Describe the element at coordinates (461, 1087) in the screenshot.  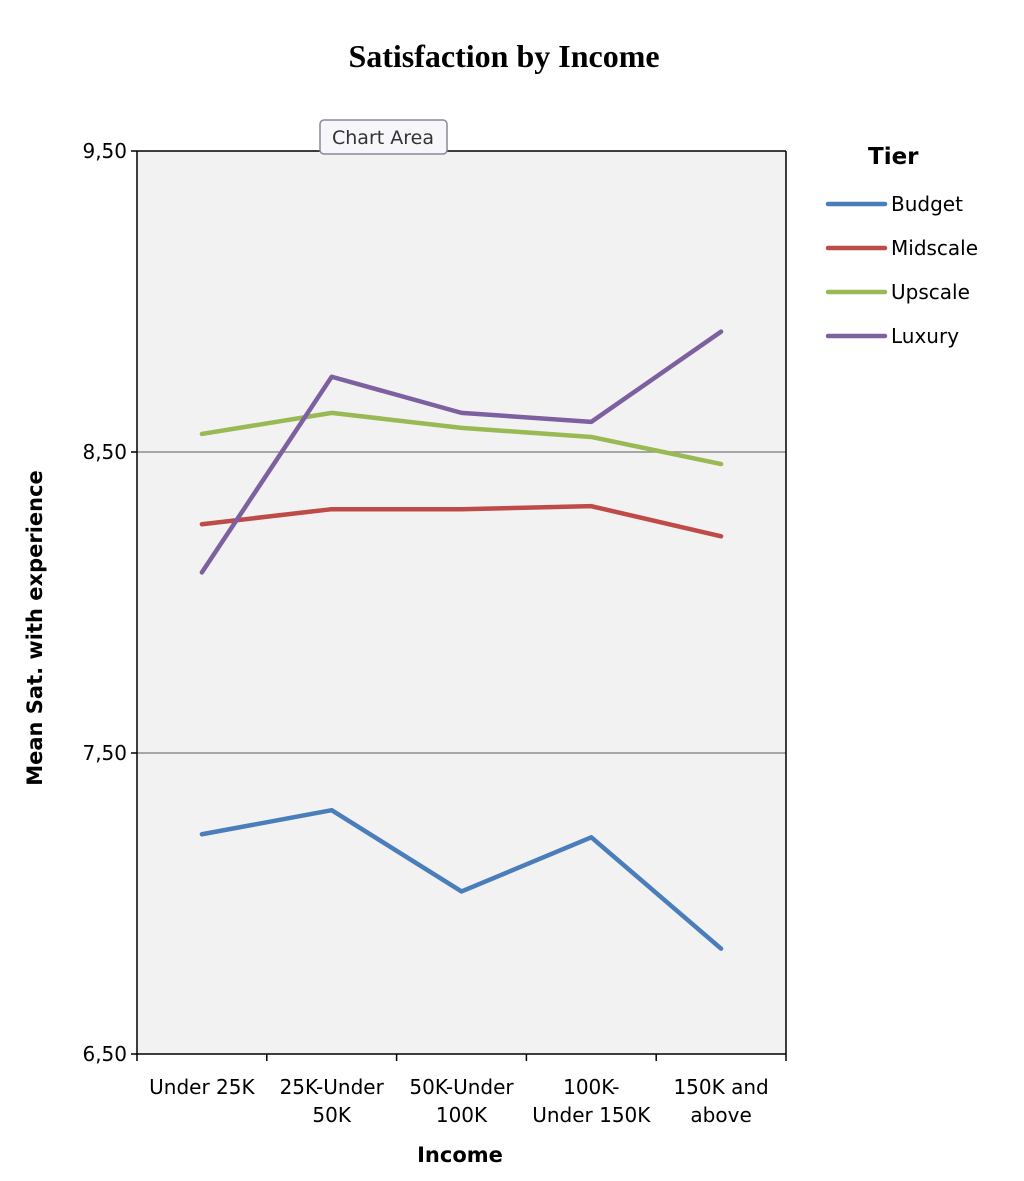
I see `x-tick-label: 50K-Under` at that location.